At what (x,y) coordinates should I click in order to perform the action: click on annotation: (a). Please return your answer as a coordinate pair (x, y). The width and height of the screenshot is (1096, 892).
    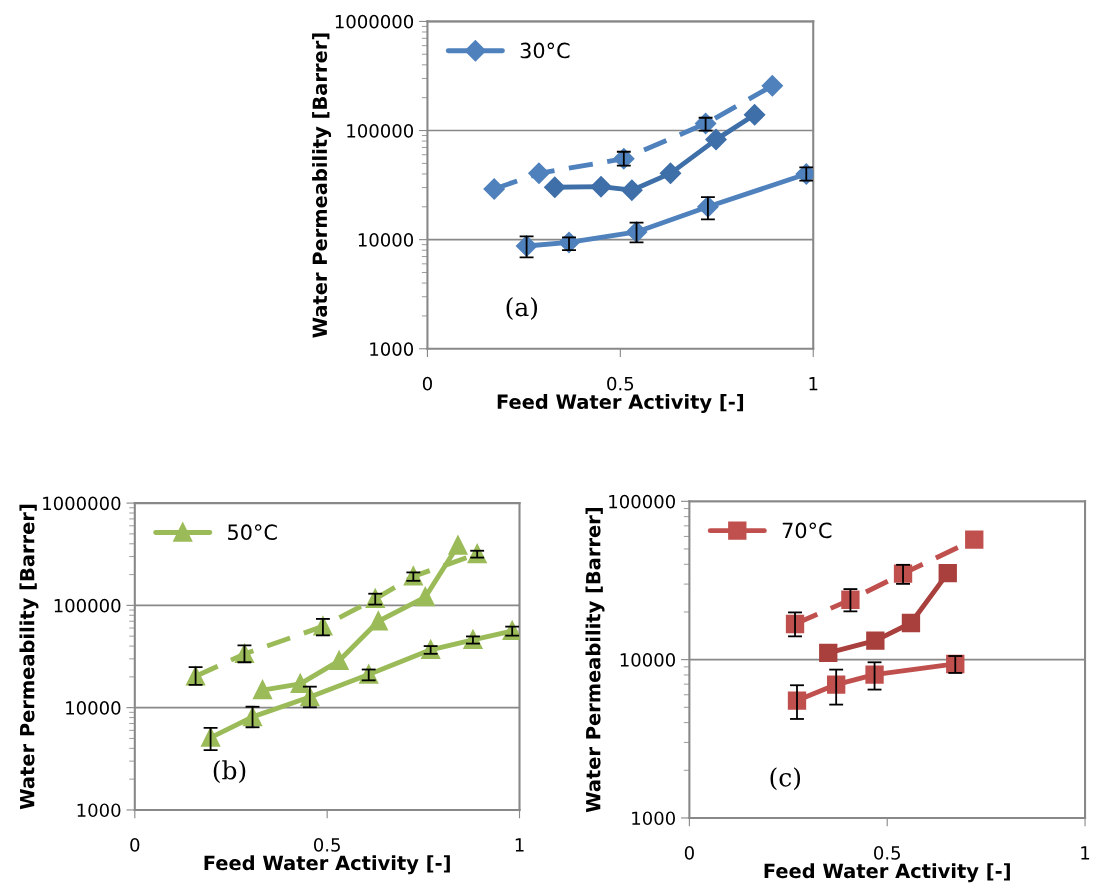
    Looking at the image, I should click on (522, 308).